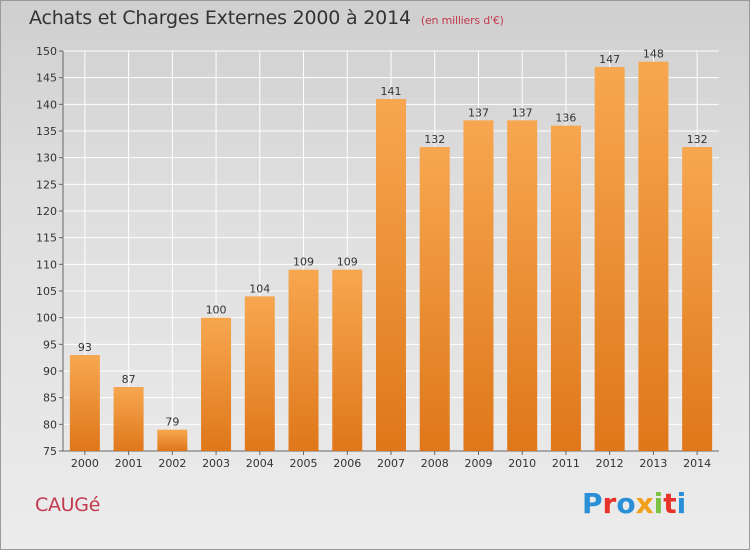 The width and height of the screenshot is (750, 550). Describe the element at coordinates (566, 463) in the screenshot. I see `x-tick-label-2011: 2011` at that location.